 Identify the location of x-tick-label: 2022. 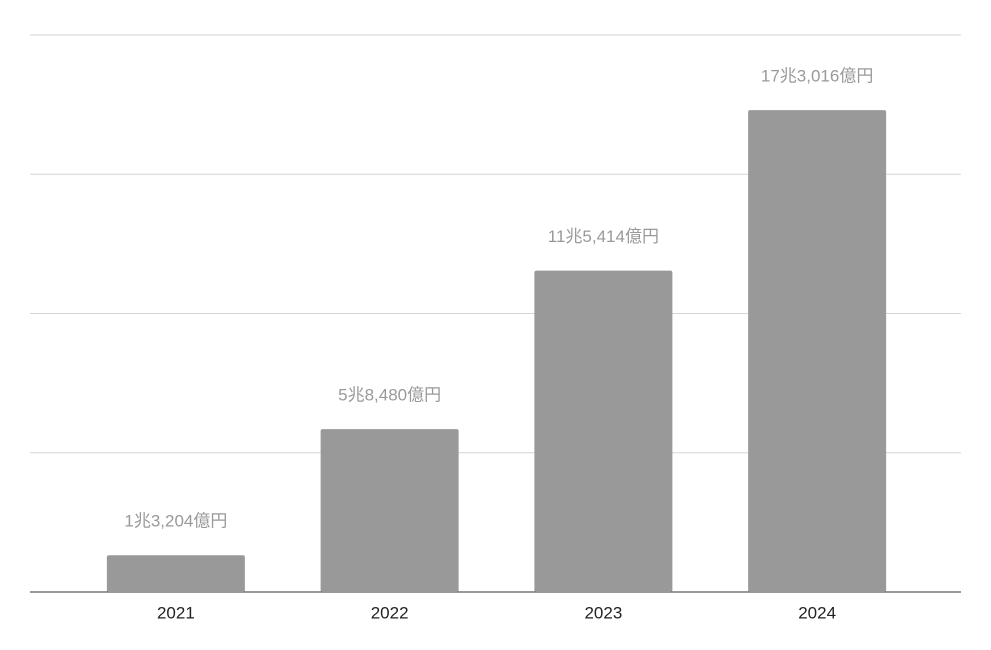
(390, 612).